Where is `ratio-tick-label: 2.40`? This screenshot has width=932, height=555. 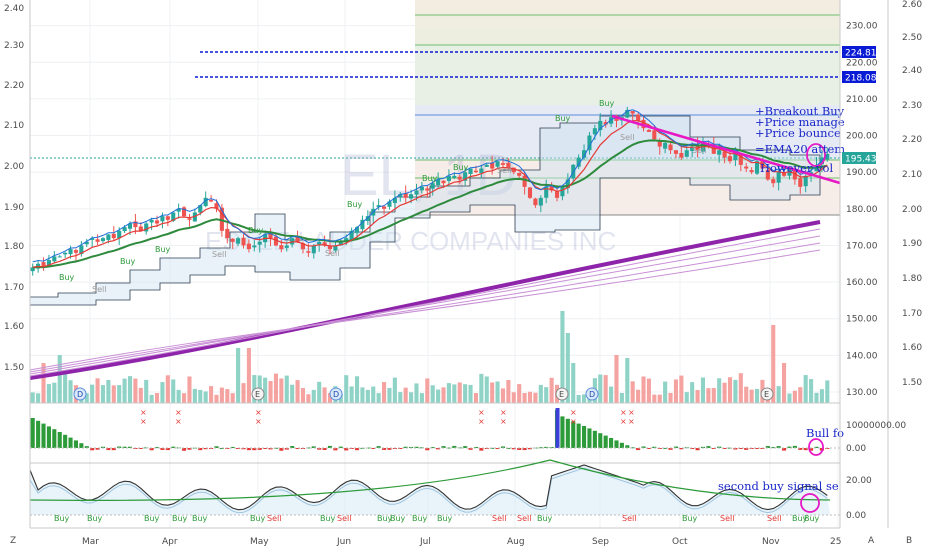 ratio-tick-label: 2.40 is located at coordinates (912, 71).